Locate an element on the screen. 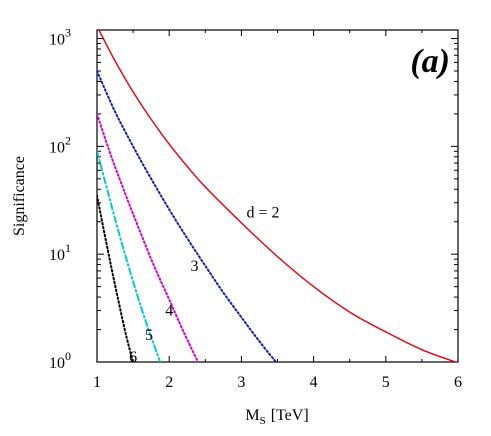 This screenshot has width=491, height=436. series-label: 6 is located at coordinates (133, 357).